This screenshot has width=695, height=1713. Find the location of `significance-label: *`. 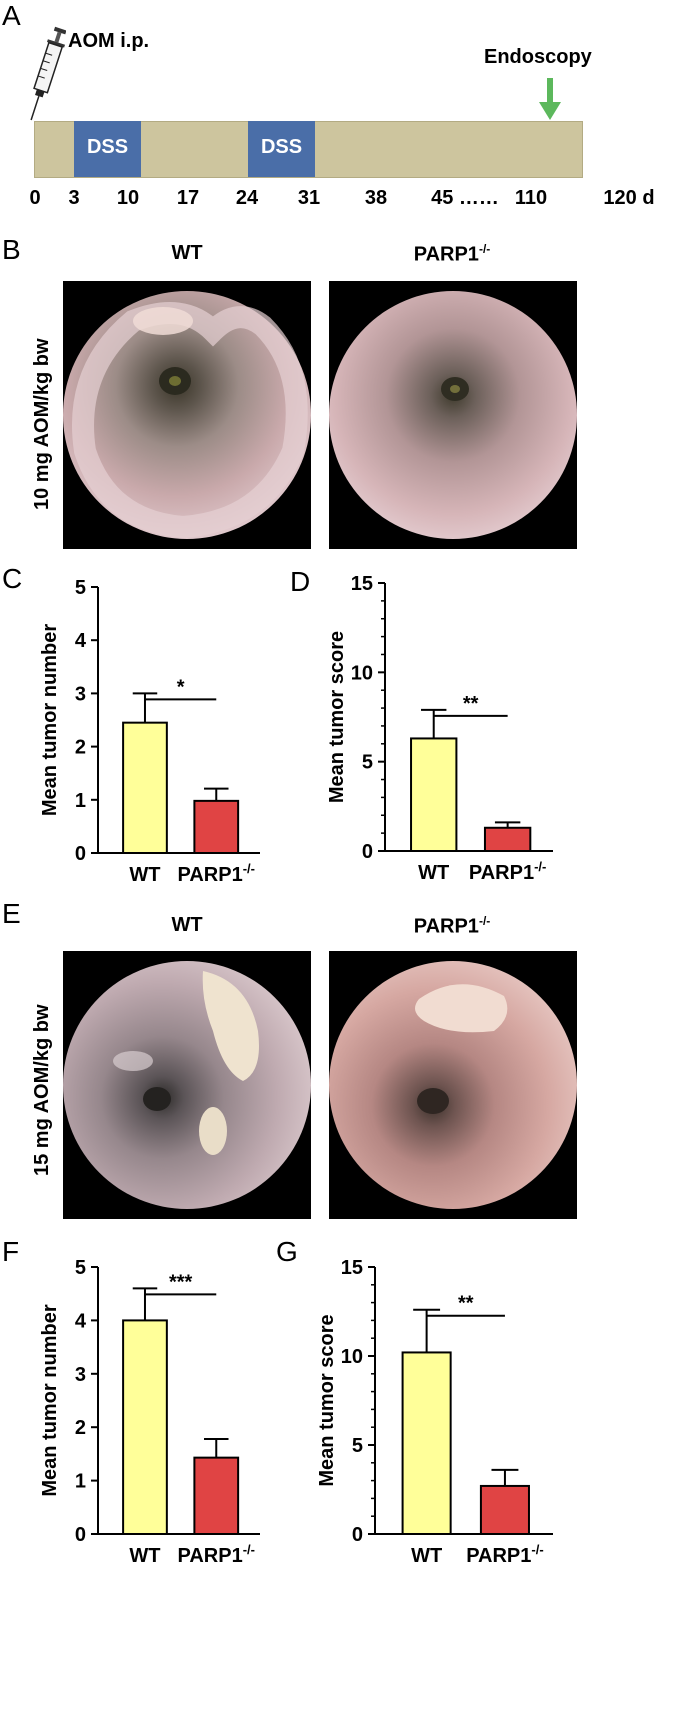

significance-label: * is located at coordinates (181, 687).